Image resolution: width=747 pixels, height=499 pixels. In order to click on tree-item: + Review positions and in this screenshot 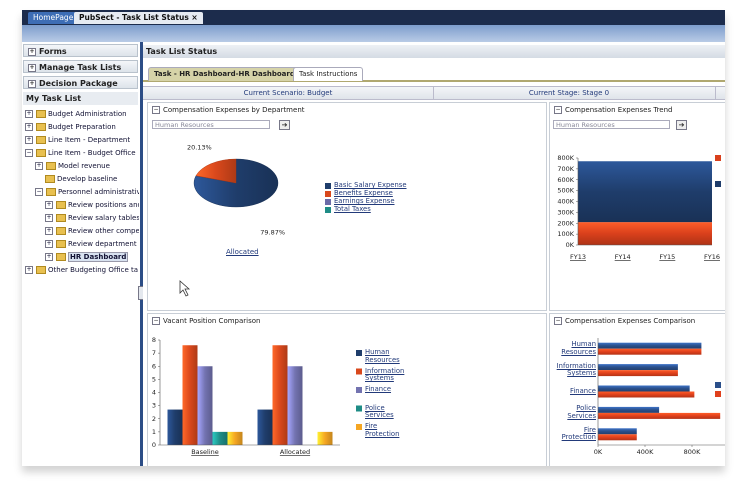, I will do `click(80, 205)`.